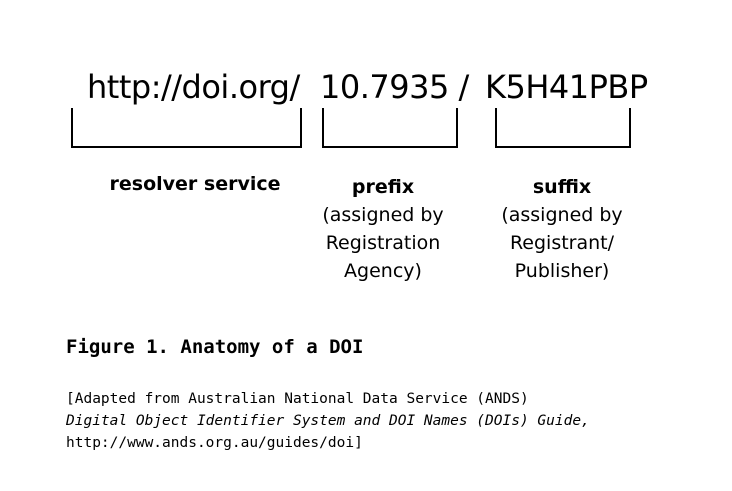  I want to click on prefix-label-note: (assigned by Registration Agency), so click(383, 243).